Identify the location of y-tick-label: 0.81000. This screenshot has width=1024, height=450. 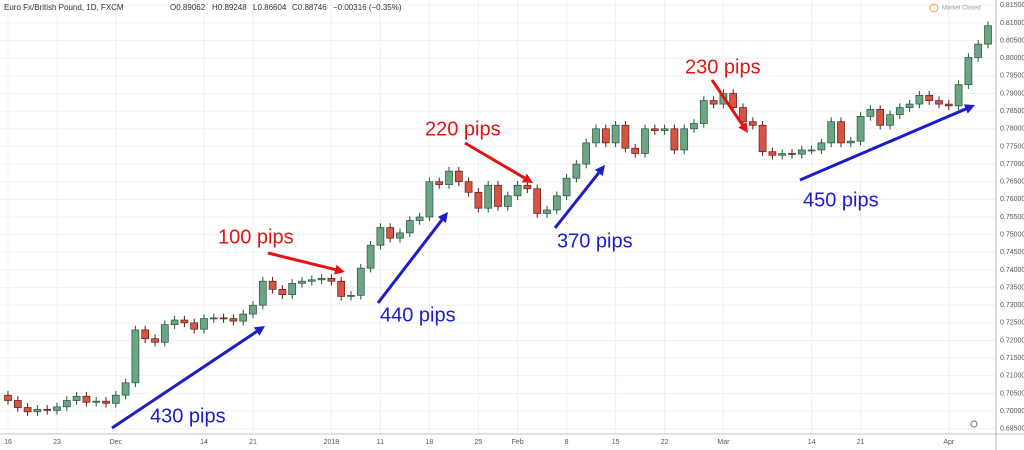
(1012, 23).